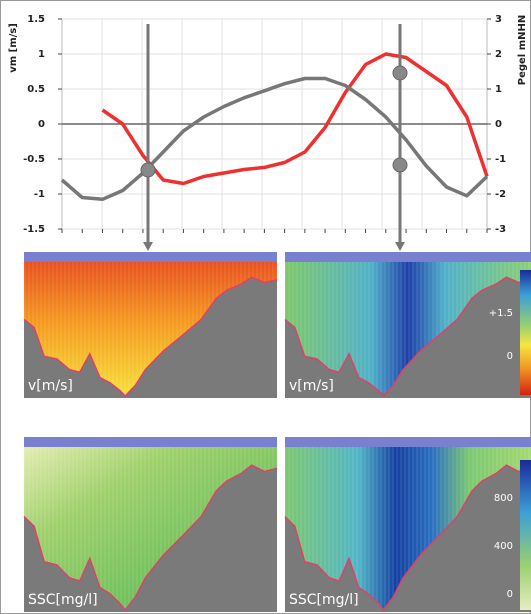 The image size is (531, 614). Describe the element at coordinates (13, 48) in the screenshot. I see `y-axis-title: vm [m/s]` at that location.